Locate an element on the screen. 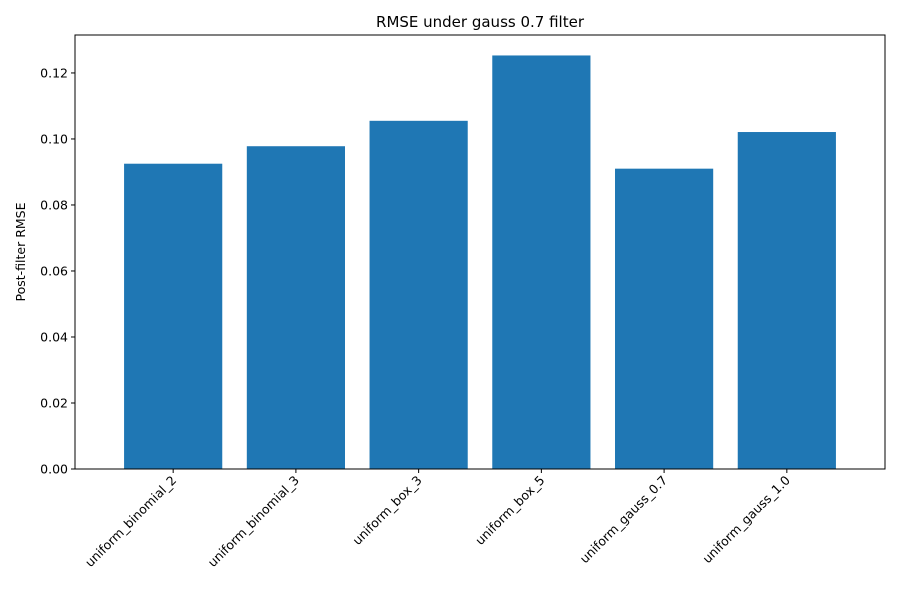 This screenshot has width=900, height=600. y-tick-label: 0.04 is located at coordinates (54, 336).